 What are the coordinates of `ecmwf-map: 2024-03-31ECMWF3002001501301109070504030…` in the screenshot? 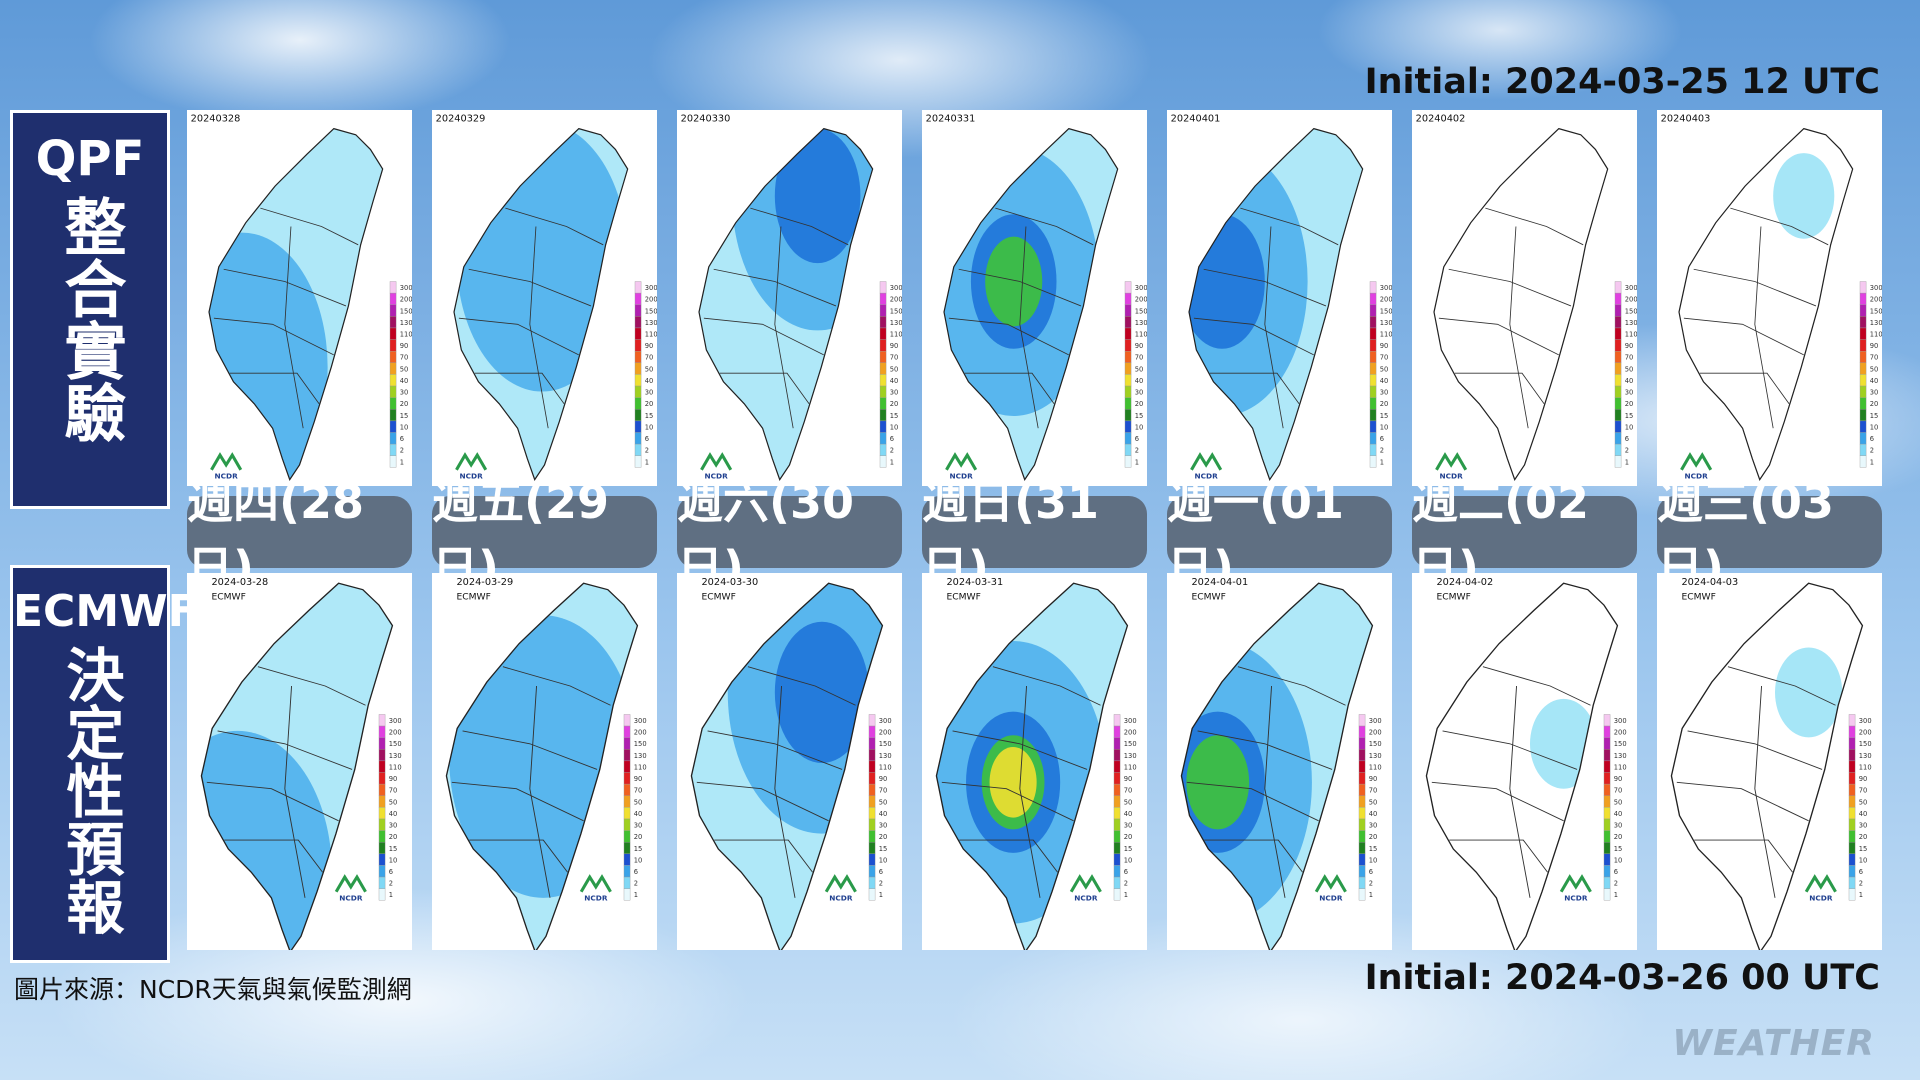 It's located at (1036, 765).